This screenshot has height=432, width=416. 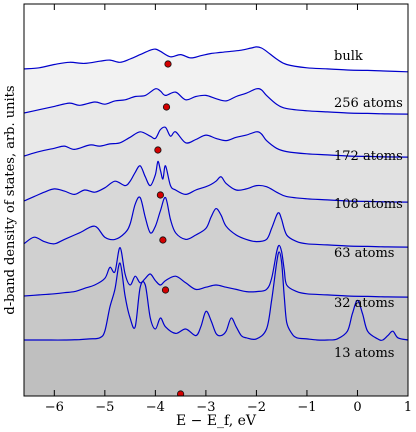 What do you see at coordinates (368, 156) in the screenshot?
I see `series-label-172: 172 atoms` at bounding box center [368, 156].